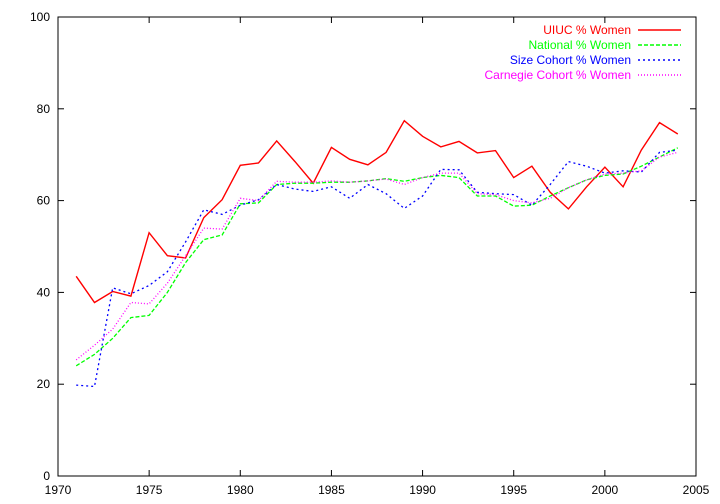 The height and width of the screenshot is (504, 720). I want to click on y-tick-label: 0, so click(46, 476).